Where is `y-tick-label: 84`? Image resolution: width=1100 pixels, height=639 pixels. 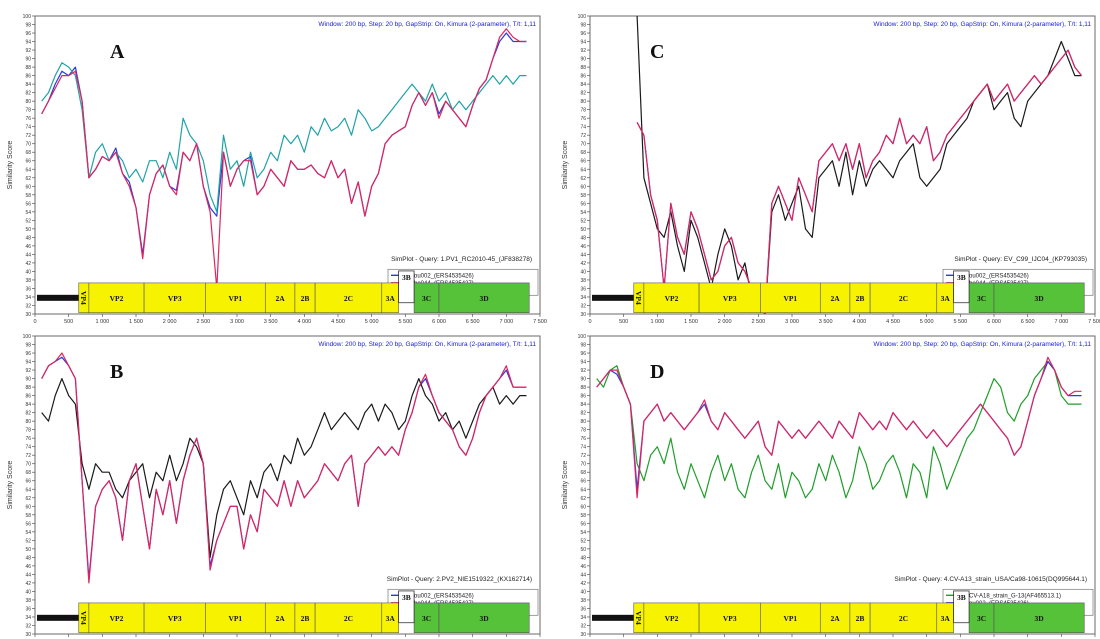
y-tick-label: 84 is located at coordinates (583, 405).